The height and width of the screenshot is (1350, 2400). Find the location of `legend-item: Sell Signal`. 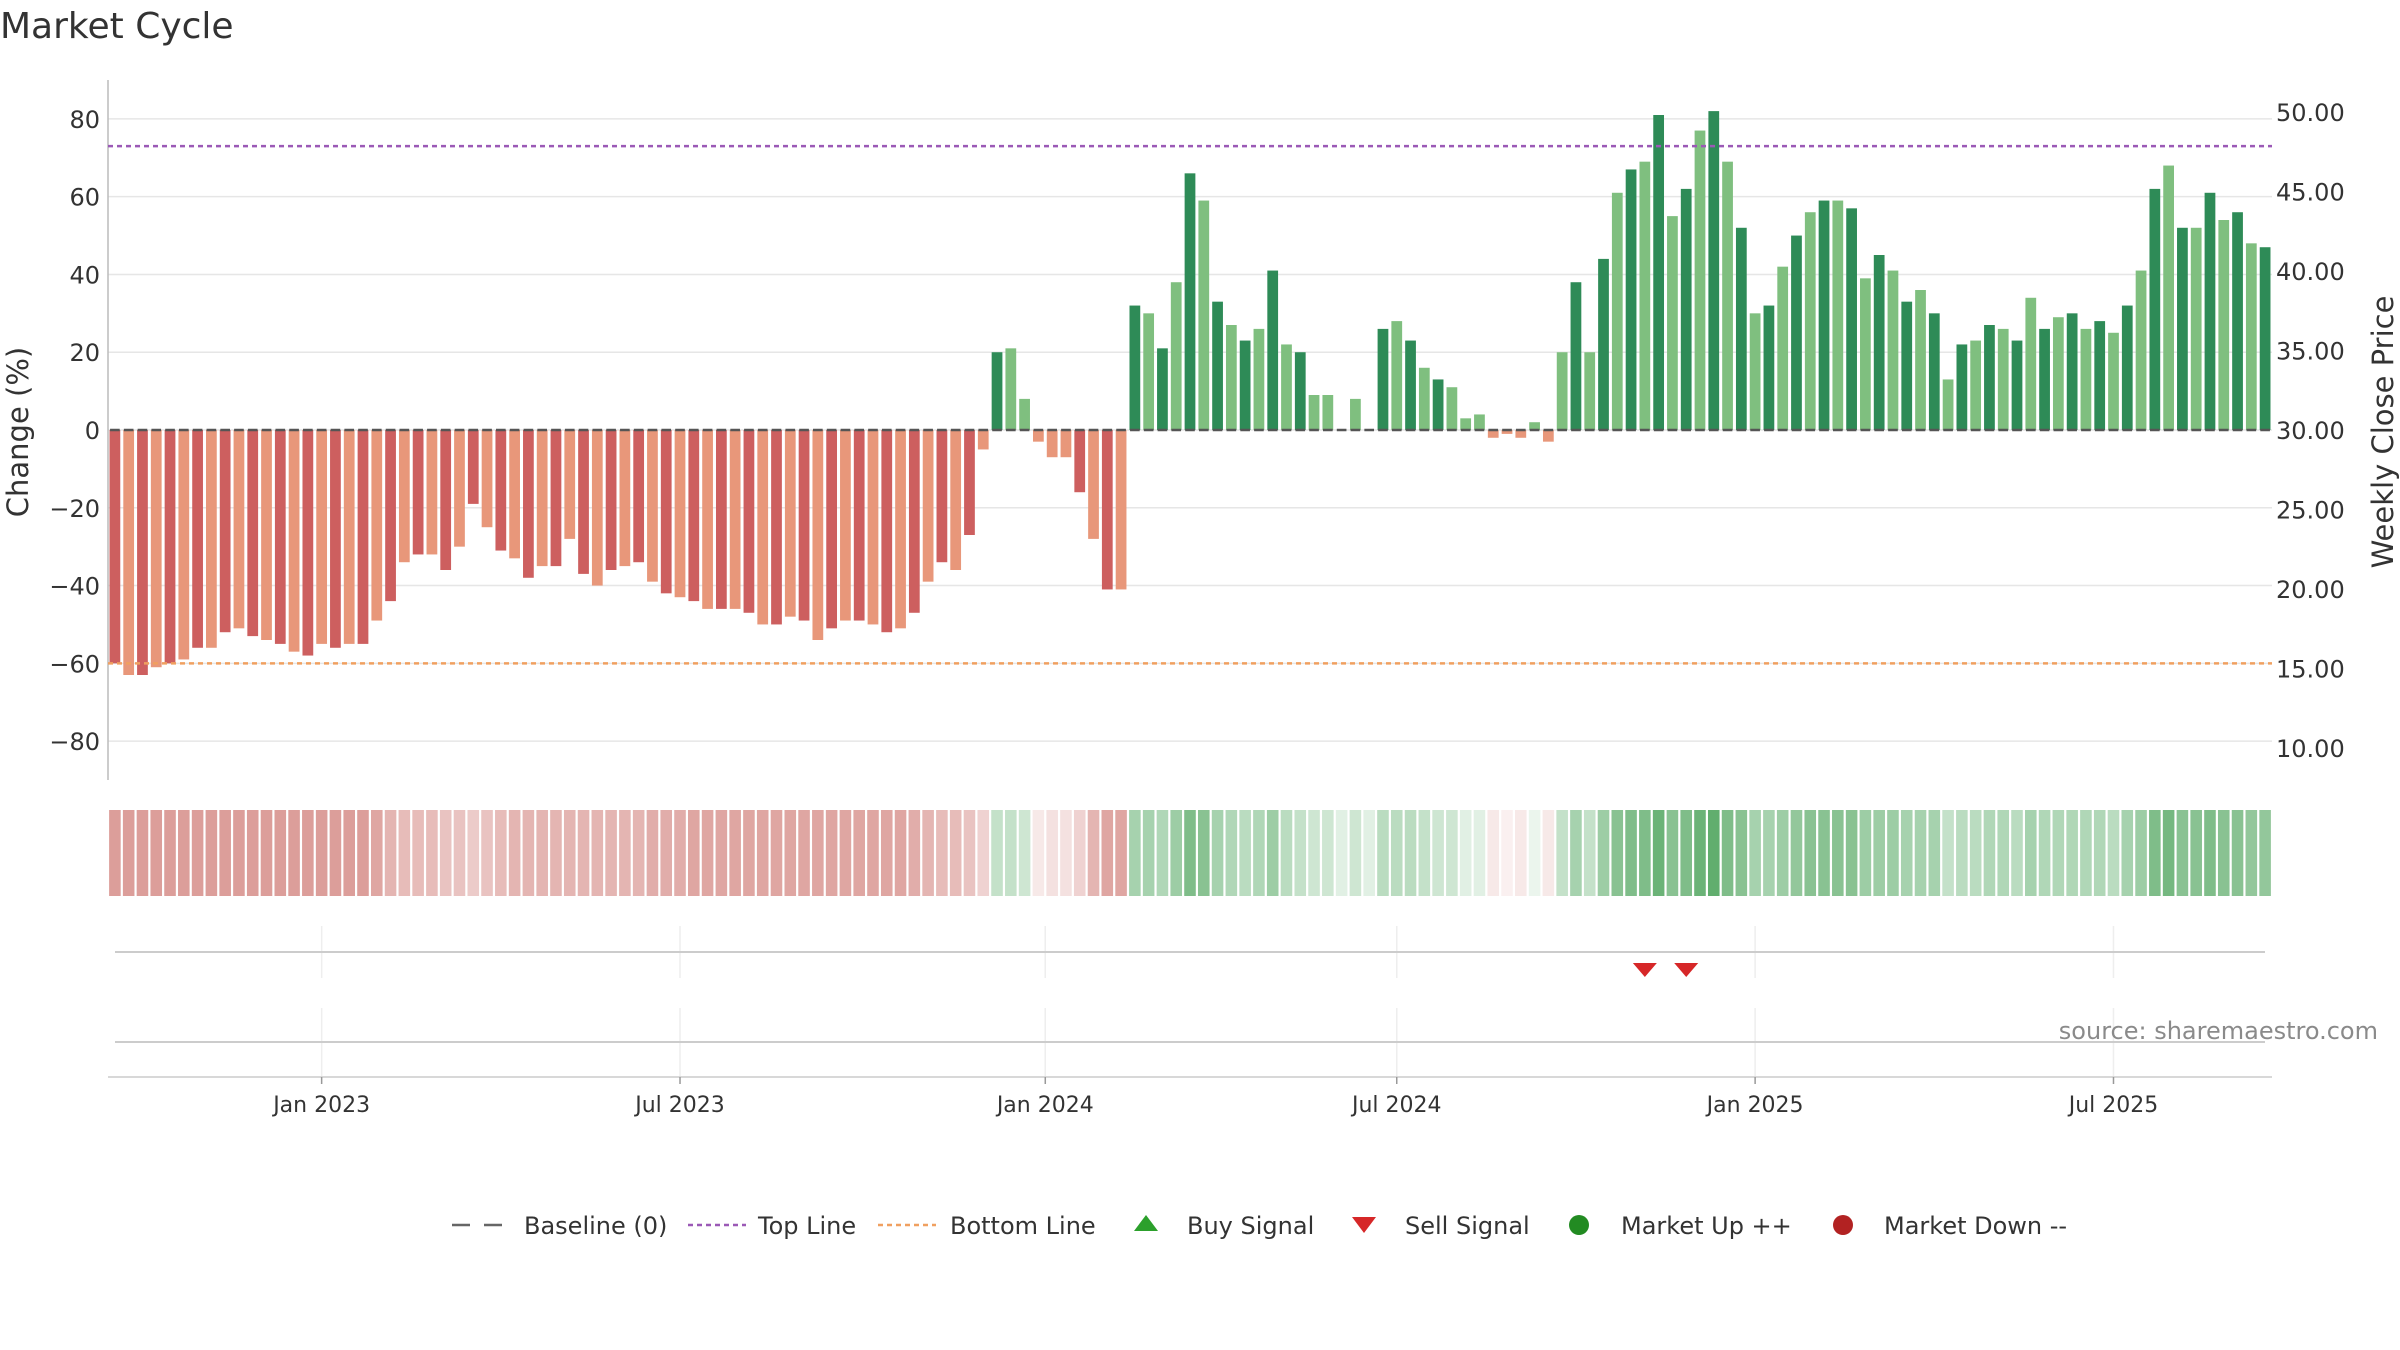

legend-item: Sell Signal is located at coordinates (1441, 1226).